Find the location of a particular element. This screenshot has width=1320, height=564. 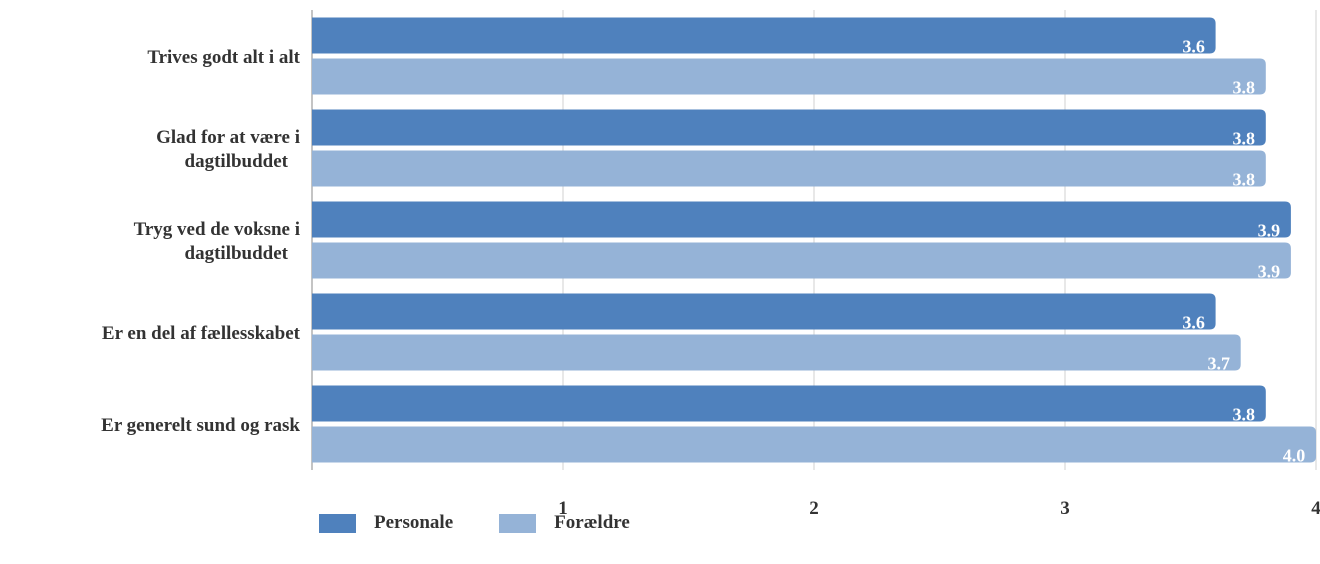

x-tick-label-3: 3 is located at coordinates (1065, 508).